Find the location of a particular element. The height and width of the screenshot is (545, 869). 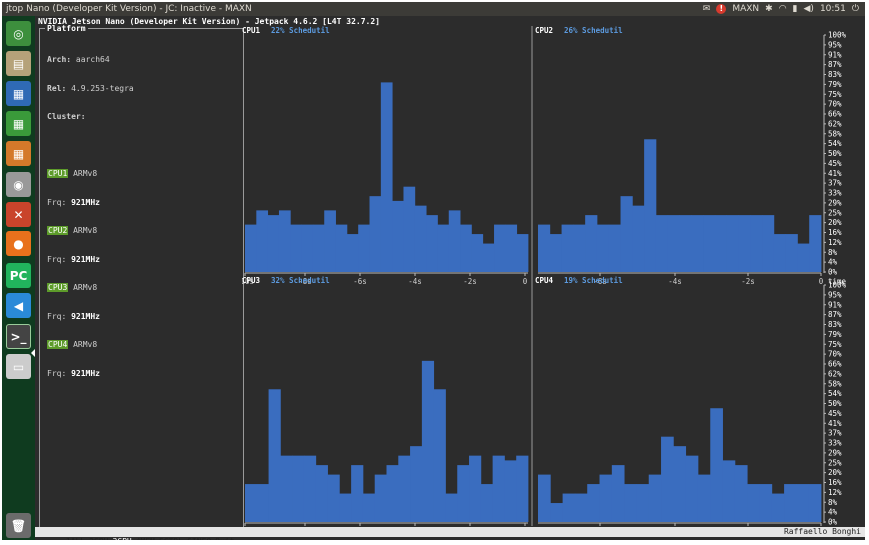

cpu4-y-tick-label: 45% is located at coordinates (835, 413).